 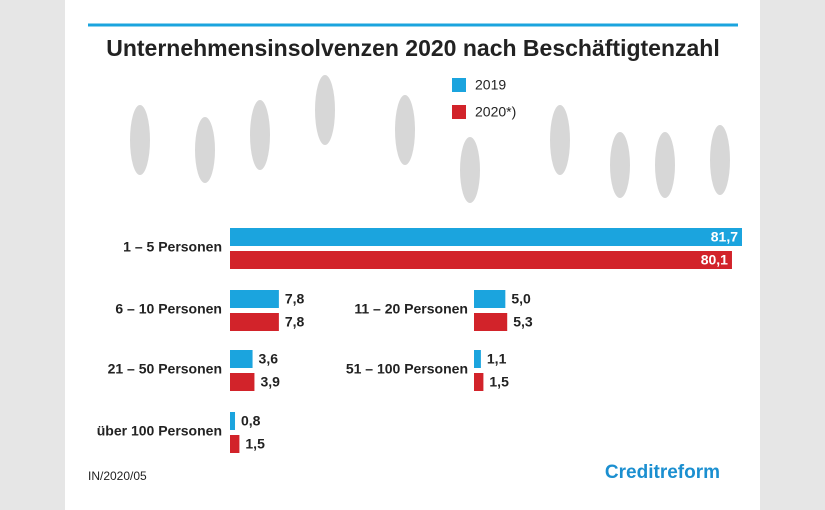 What do you see at coordinates (662, 472) in the screenshot?
I see `brand-logo: Creditreform` at bounding box center [662, 472].